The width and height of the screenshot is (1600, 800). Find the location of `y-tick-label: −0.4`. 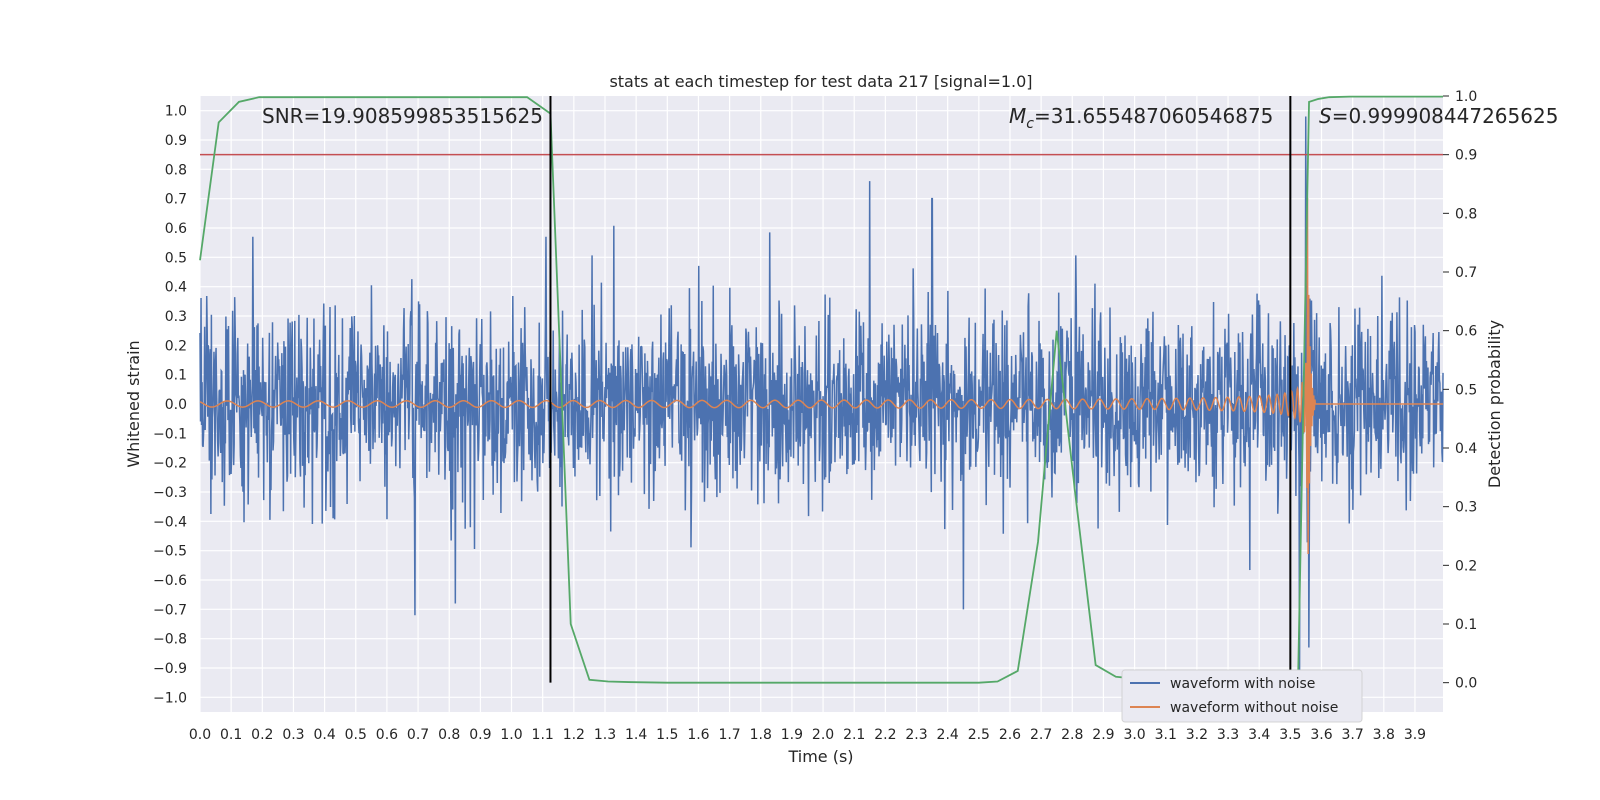

y-tick-label: −0.4 is located at coordinates (170, 522).